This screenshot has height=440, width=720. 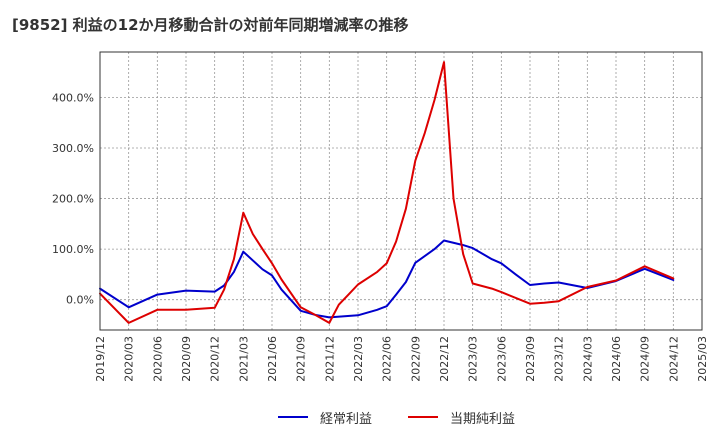 I want to click on legend-label-keijo: 経常利益, so click(x=346, y=419).